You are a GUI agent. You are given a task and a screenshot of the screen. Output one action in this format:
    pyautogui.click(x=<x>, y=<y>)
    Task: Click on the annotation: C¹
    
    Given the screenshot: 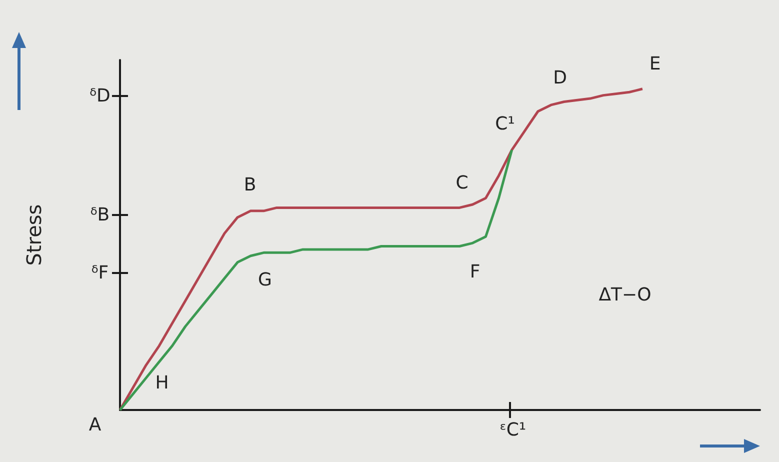 What is the action you would take?
    pyautogui.click(x=505, y=124)
    